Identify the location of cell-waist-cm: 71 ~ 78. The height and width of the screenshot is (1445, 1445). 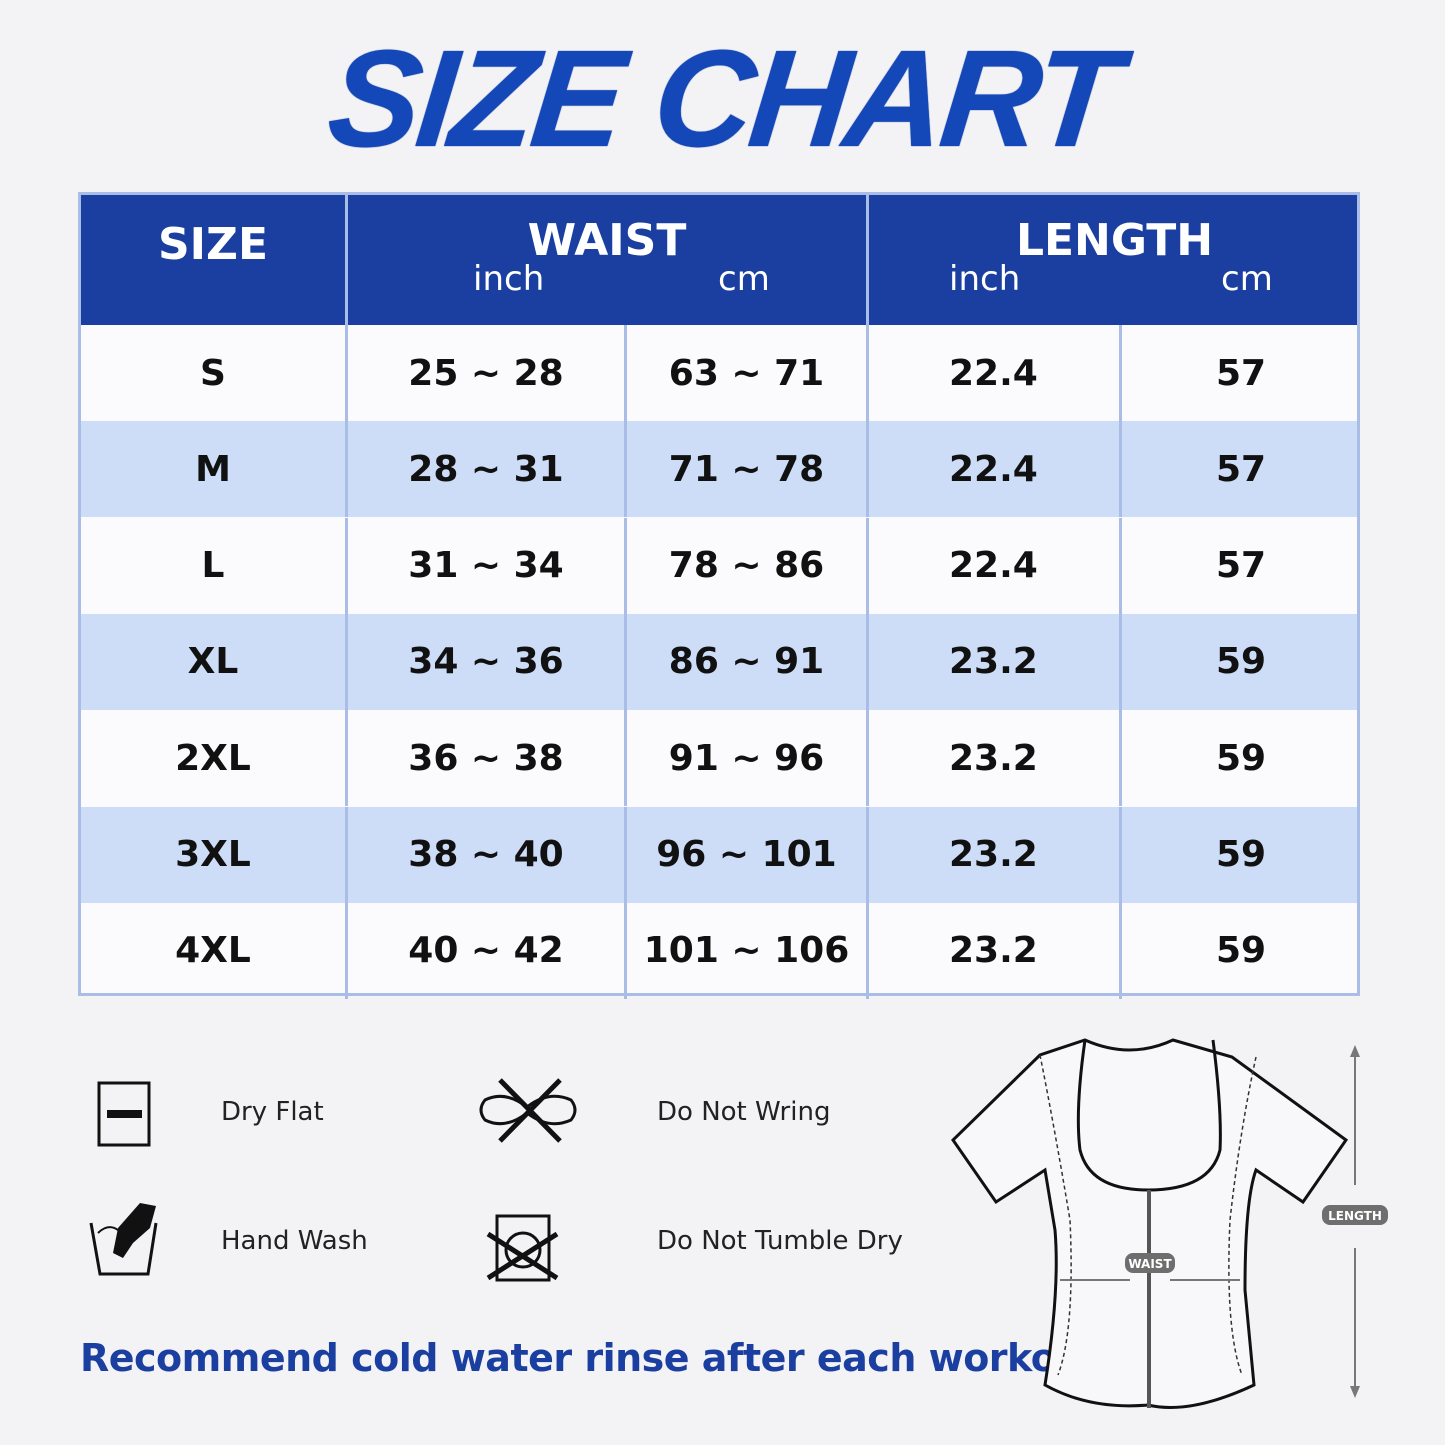
(748, 469).